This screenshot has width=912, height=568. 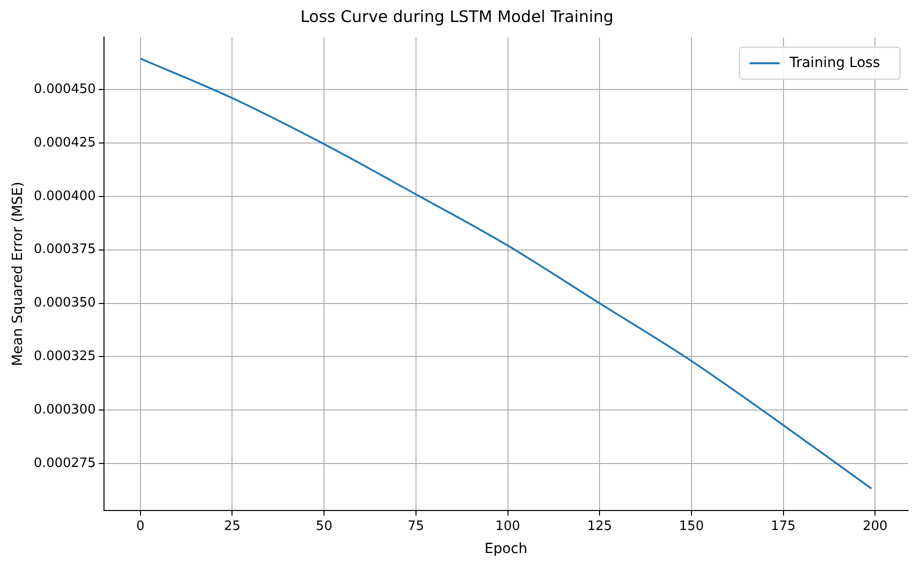 I want to click on x-tick-label: 25, so click(x=232, y=526).